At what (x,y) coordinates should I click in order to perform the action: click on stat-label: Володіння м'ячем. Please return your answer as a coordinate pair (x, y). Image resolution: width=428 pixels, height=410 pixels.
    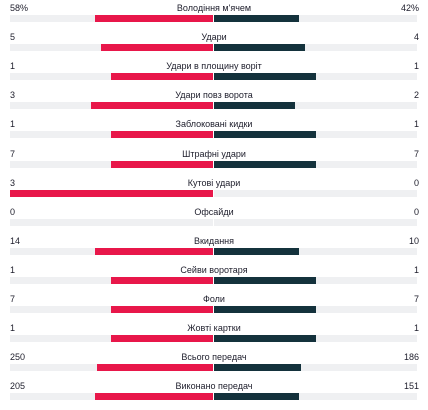
    Looking at the image, I should click on (214, 8).